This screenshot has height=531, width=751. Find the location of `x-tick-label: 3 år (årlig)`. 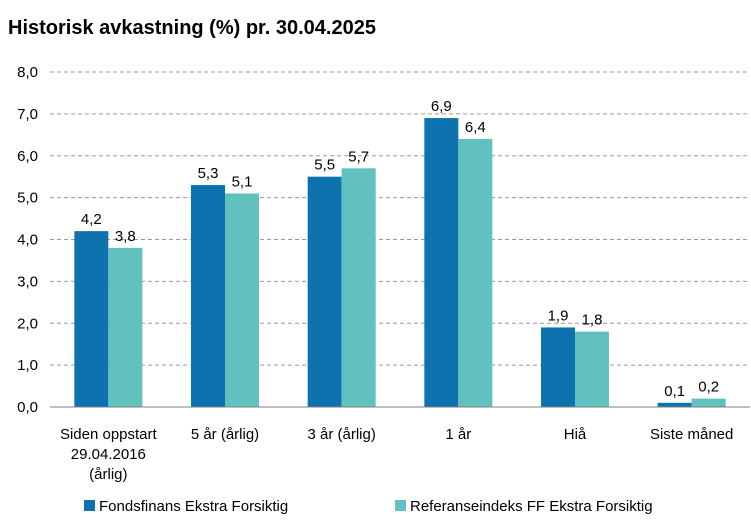

x-tick-label: 3 år (årlig) is located at coordinates (341, 434).